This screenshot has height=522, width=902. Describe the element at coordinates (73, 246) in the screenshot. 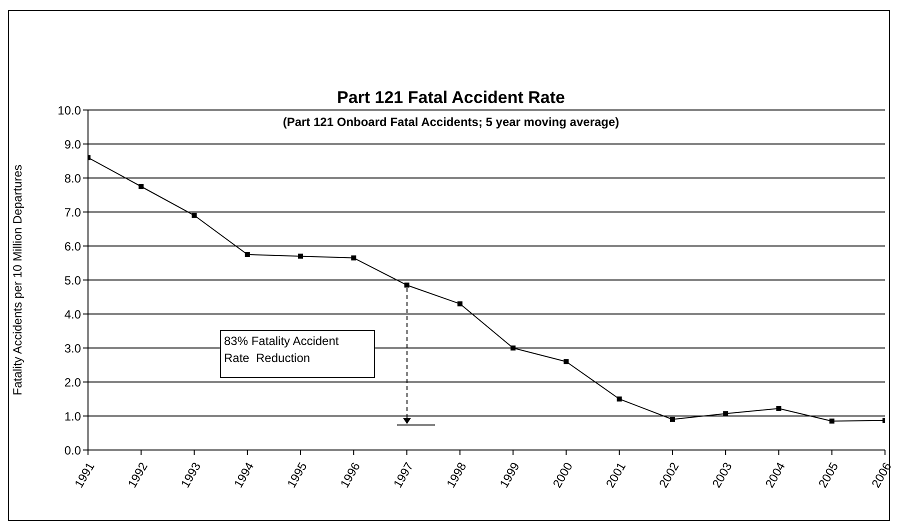

I see `y-tick-label: 6.0` at that location.